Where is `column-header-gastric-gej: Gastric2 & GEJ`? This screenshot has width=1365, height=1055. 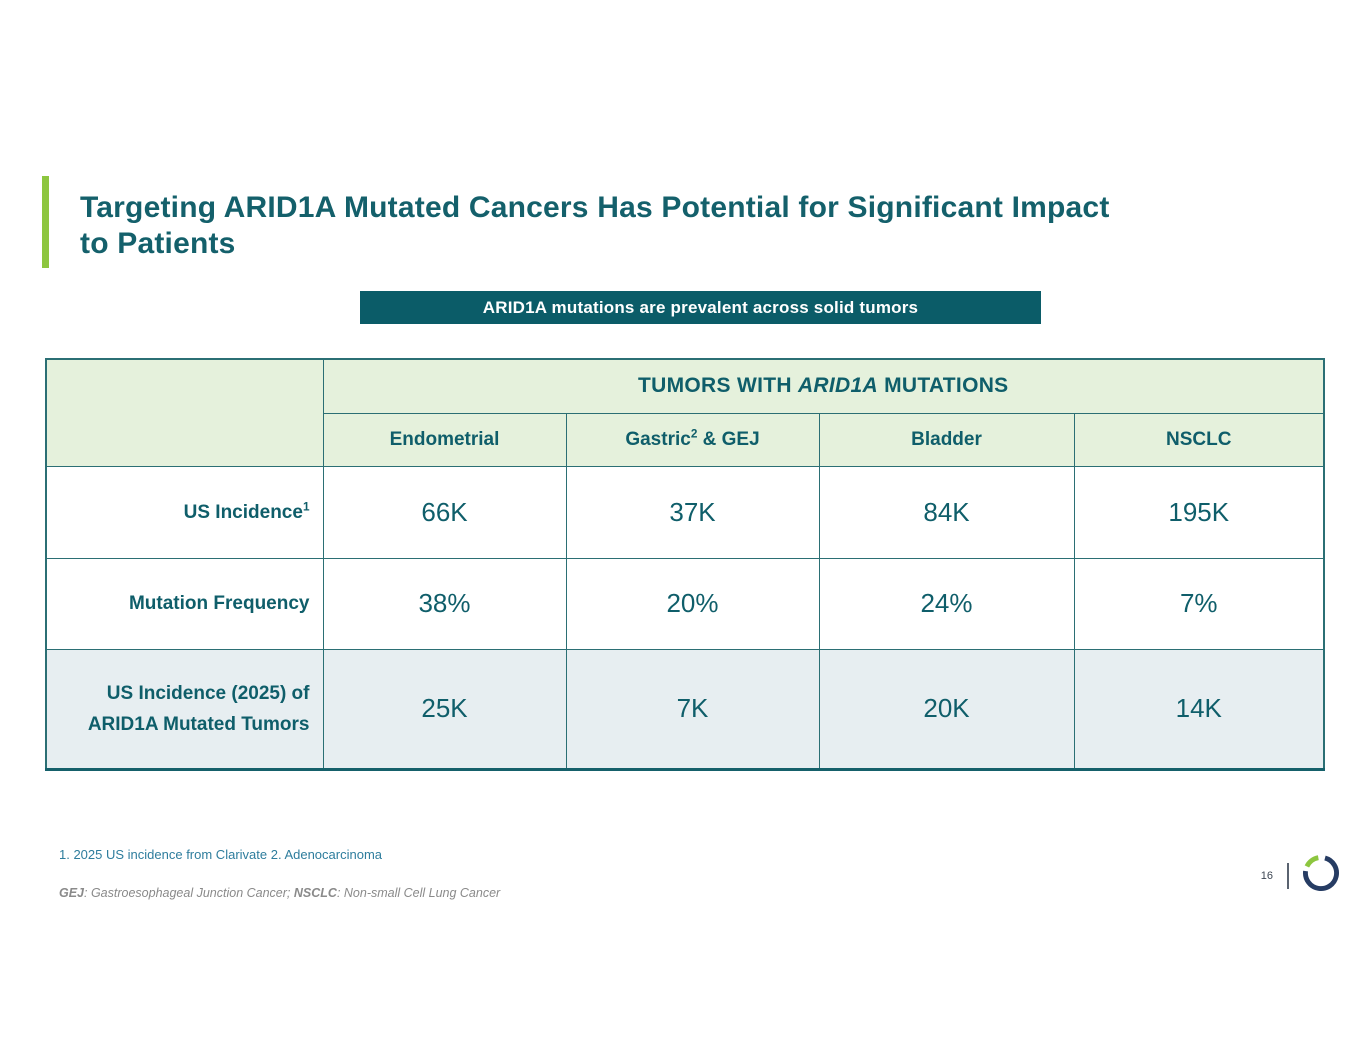 column-header-gastric-gej: Gastric2 & GEJ is located at coordinates (692, 439).